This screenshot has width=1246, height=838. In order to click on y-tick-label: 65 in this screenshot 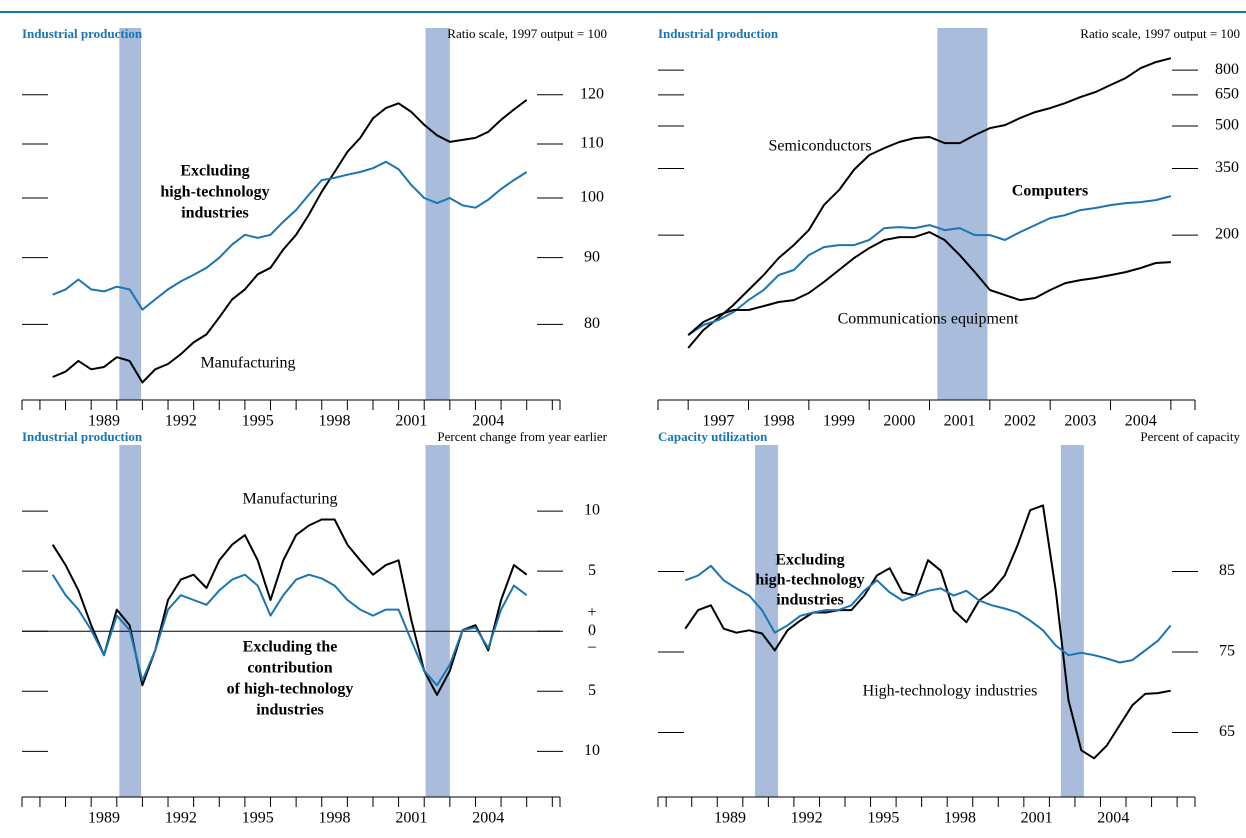, I will do `click(1227, 731)`.